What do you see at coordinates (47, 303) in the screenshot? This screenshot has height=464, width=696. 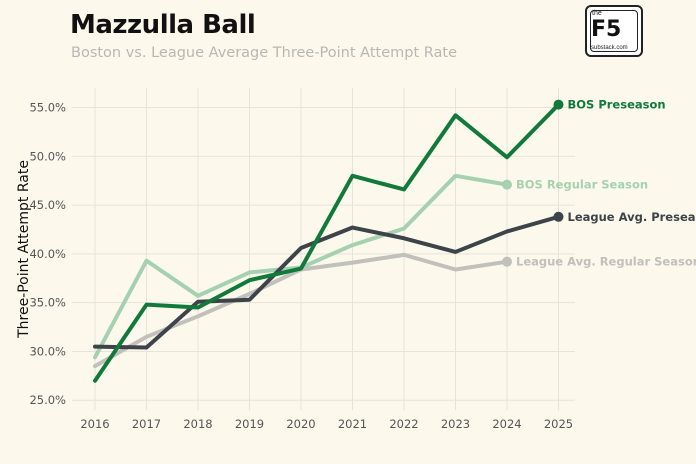 I see `y-tick-label: 35.0%` at bounding box center [47, 303].